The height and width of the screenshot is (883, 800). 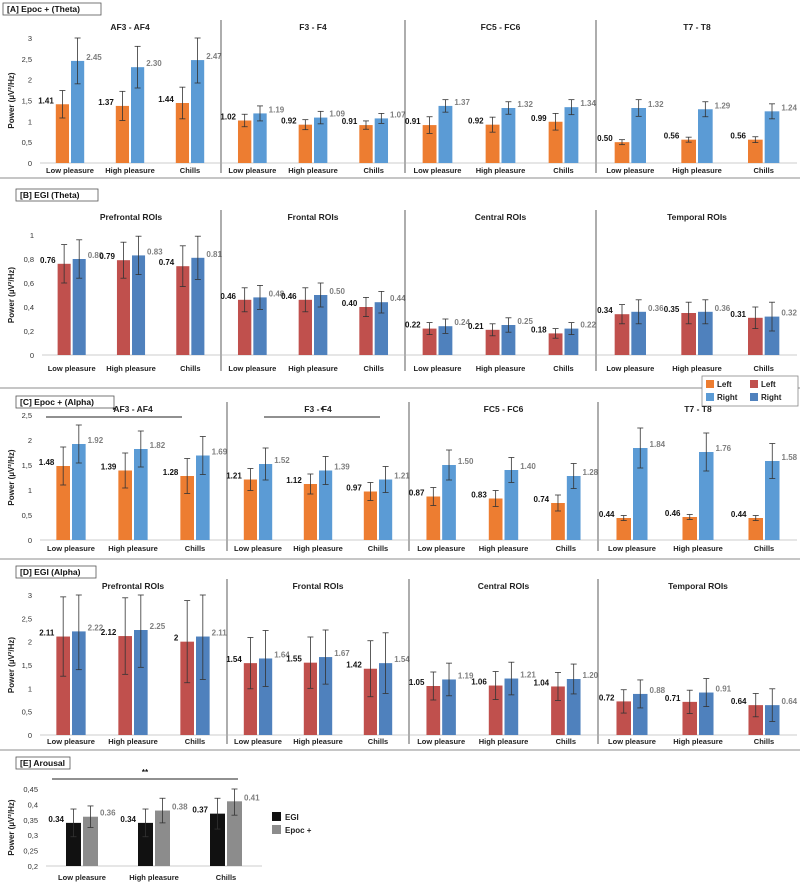 I want to click on data-label-right: 0.64, so click(x=790, y=701).